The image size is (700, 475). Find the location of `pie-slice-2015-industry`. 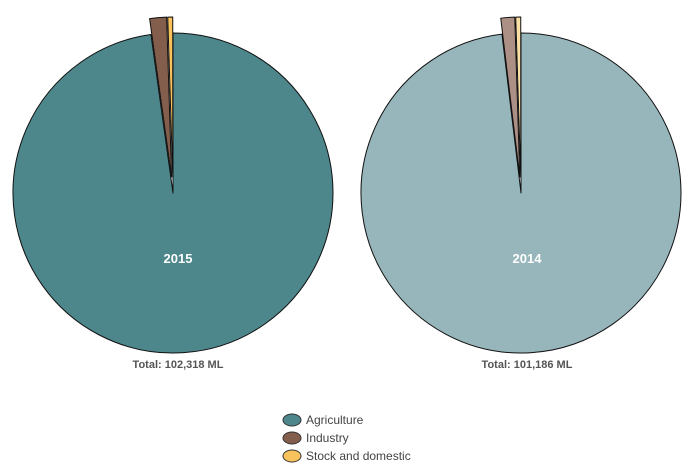

pie-slice-2015-industry is located at coordinates (161, 97).